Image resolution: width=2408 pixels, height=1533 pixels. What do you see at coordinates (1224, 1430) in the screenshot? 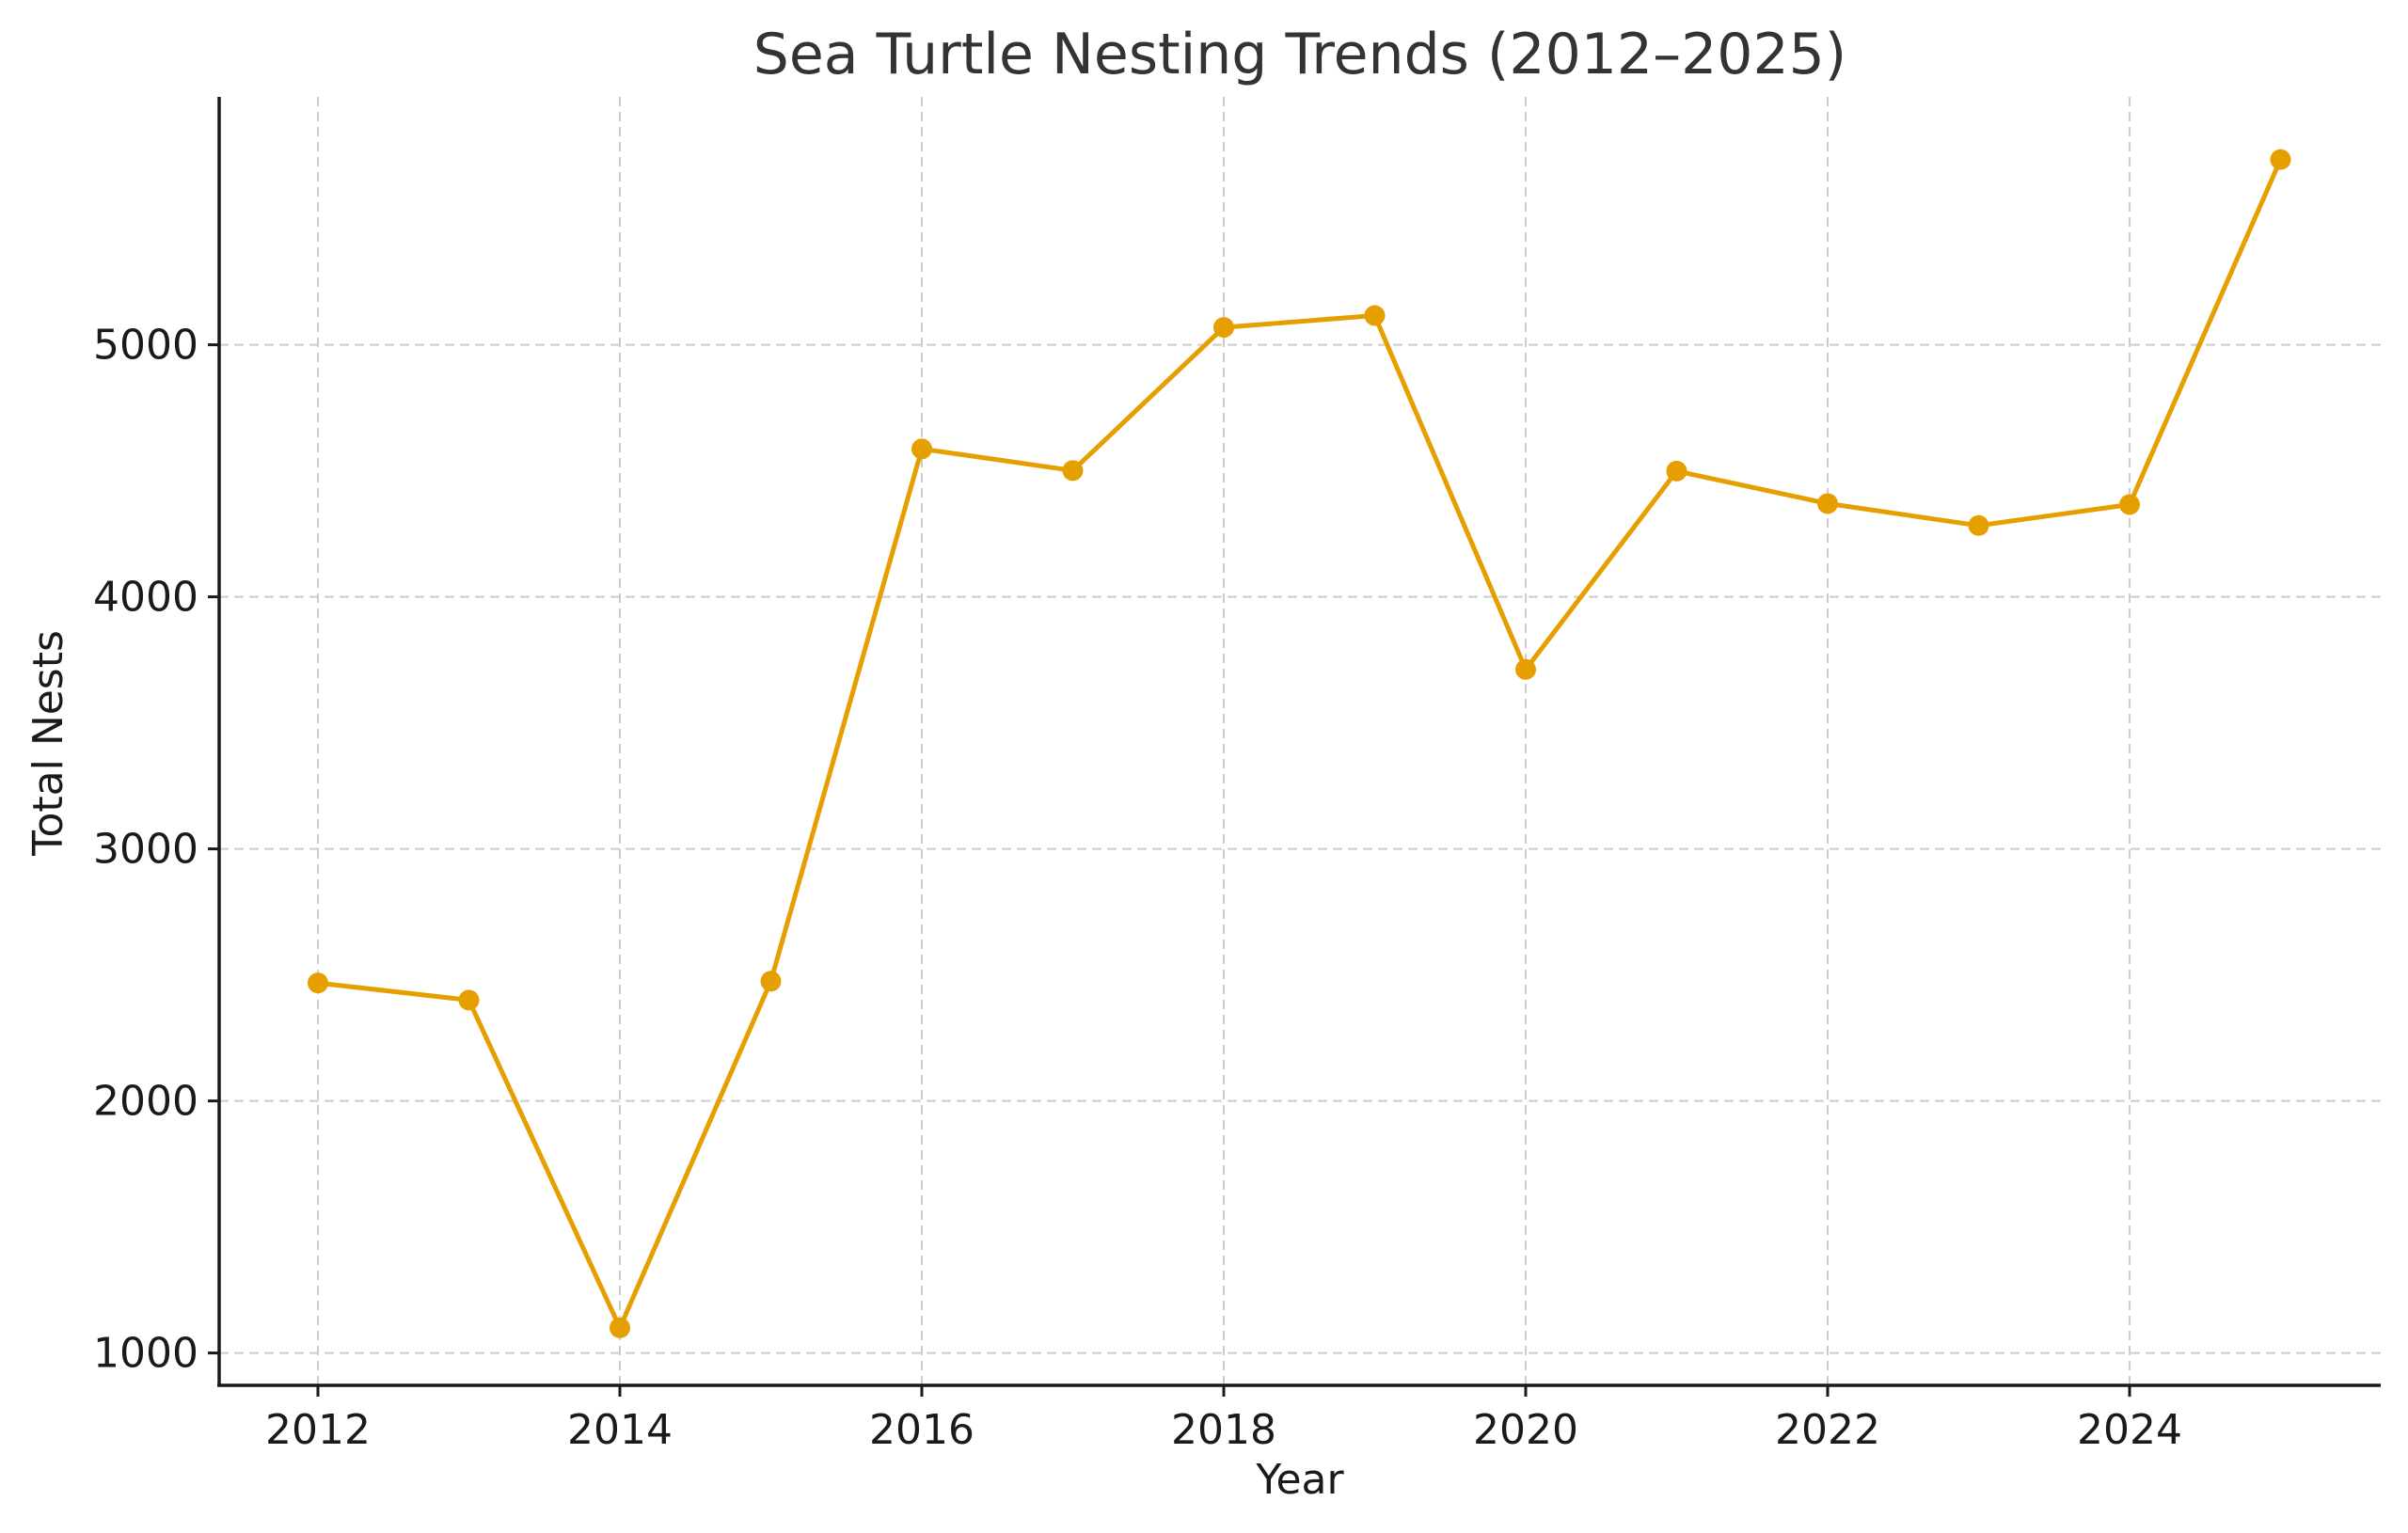
I see `x-tick-label: 2018` at bounding box center [1224, 1430].